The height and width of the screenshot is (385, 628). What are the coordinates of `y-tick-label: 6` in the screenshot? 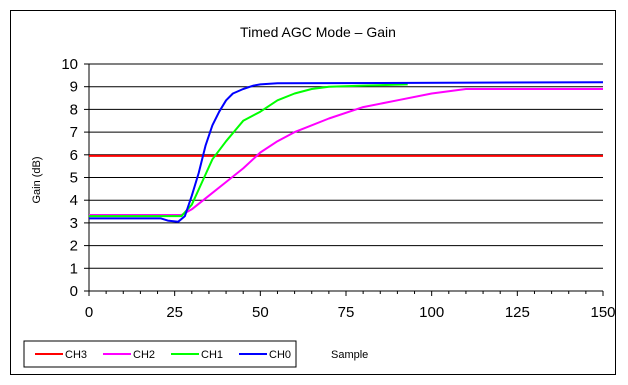 It's located at (74, 155).